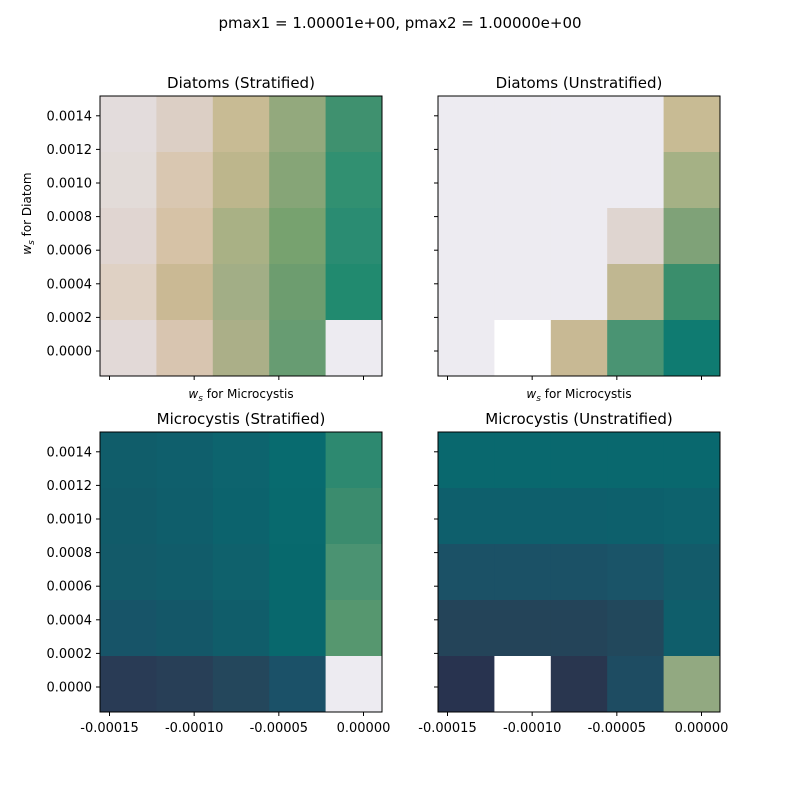  I want to click on panel-title: Diatoms (Unstratified), so click(579, 83).